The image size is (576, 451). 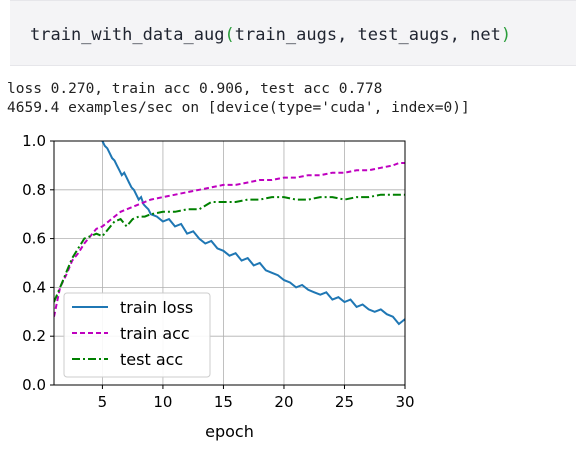 I want to click on function-name: train_with_data_aug, so click(x=127, y=35).